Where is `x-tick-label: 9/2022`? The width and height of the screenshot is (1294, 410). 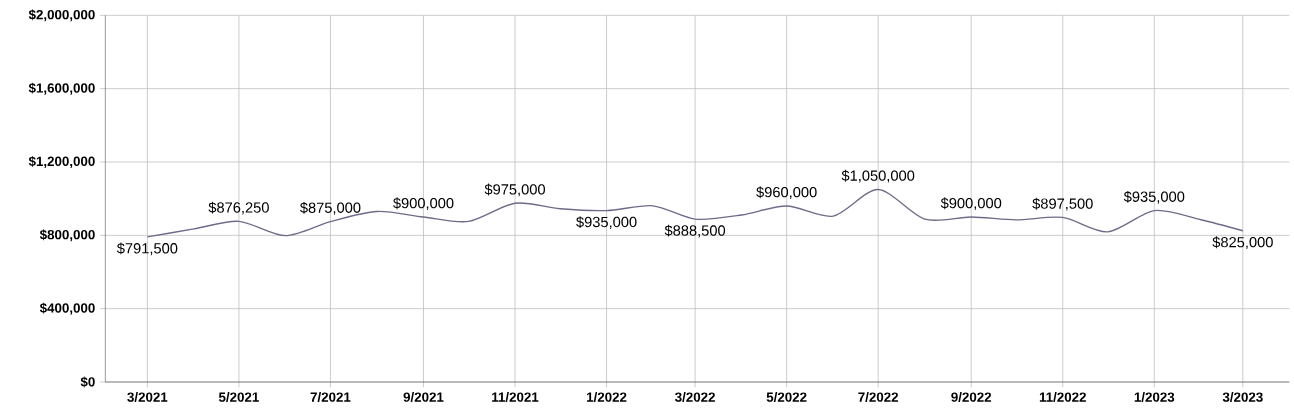
x-tick-label: 9/2022 is located at coordinates (971, 397).